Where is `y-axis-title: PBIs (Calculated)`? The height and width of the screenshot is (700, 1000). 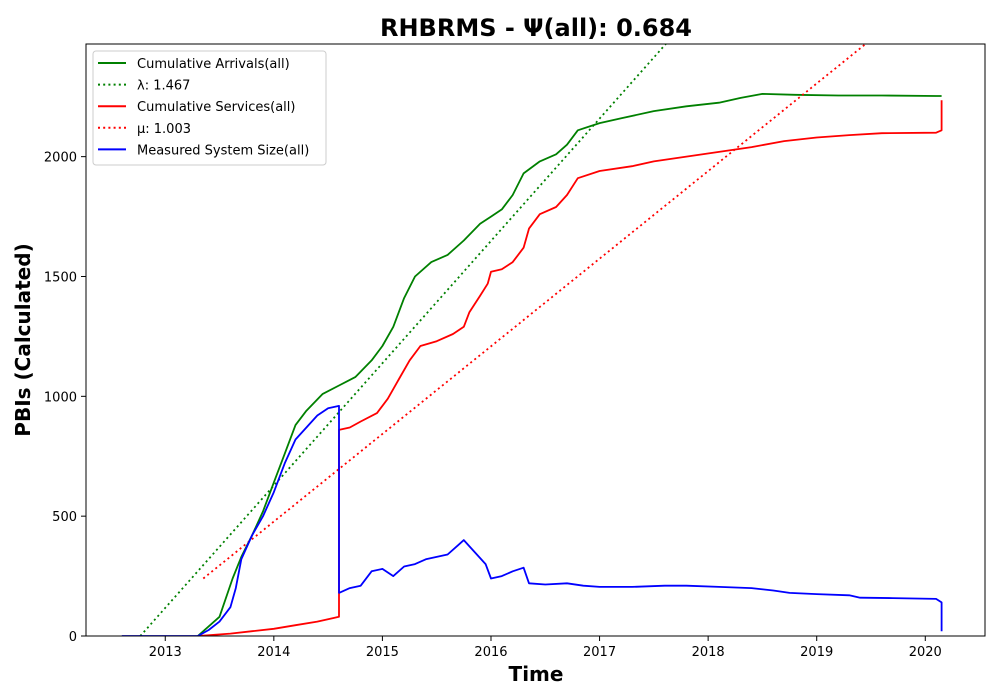 y-axis-title: PBIs (Calculated) is located at coordinates (23, 339).